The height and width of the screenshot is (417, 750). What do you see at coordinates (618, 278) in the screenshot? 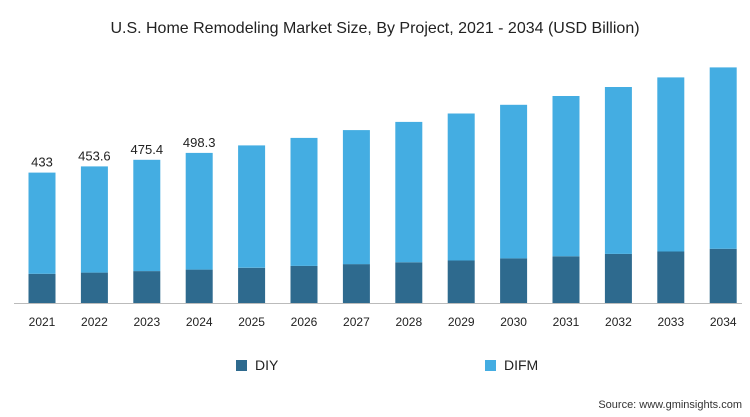
I see `bar-diy-2032` at bounding box center [618, 278].